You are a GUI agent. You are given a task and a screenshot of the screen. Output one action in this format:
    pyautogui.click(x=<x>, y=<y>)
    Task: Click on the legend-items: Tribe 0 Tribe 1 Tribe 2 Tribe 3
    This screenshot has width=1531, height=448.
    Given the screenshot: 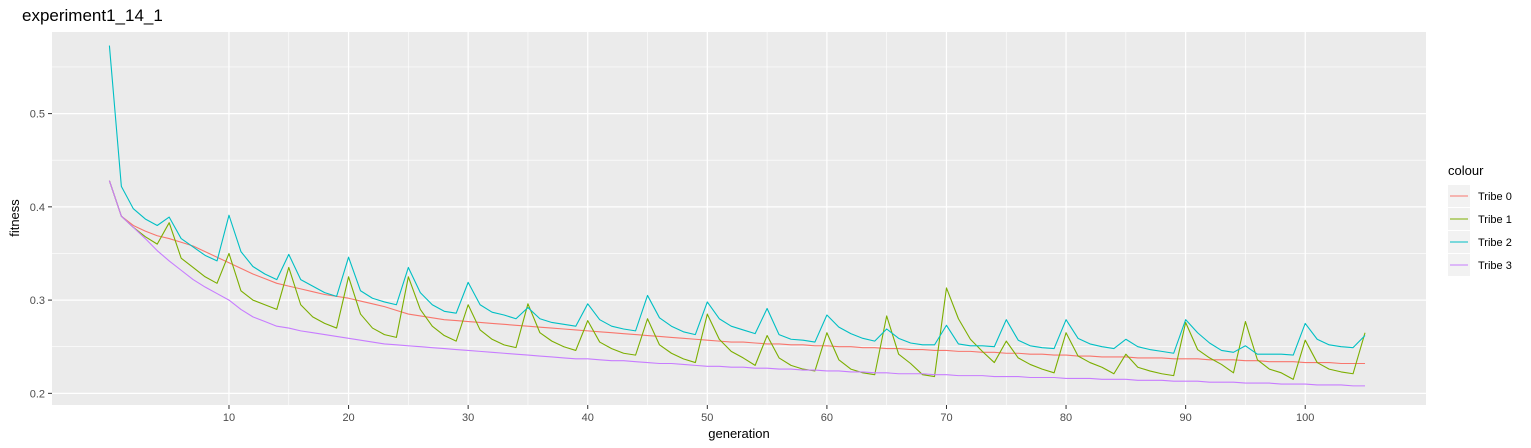 What is the action you would take?
    pyautogui.click(x=1480, y=230)
    